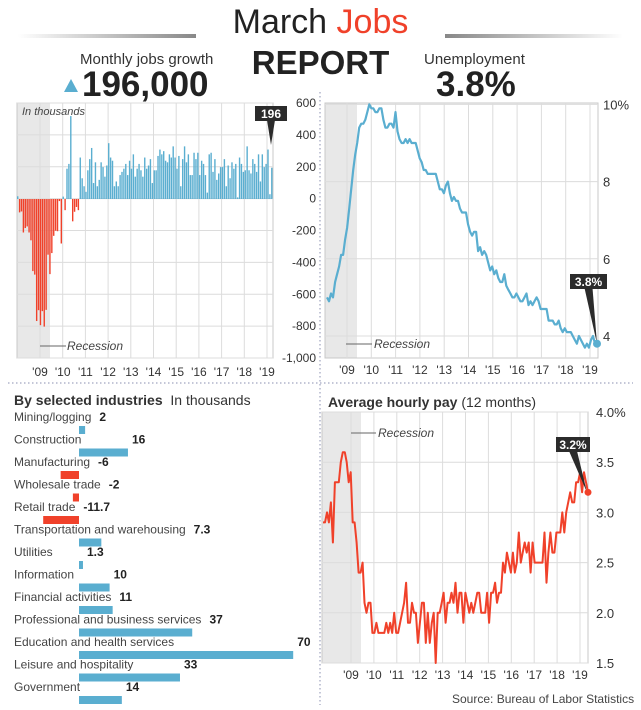 The height and width of the screenshot is (710, 641). I want to click on industry-label: Mining/logging, so click(52, 417).